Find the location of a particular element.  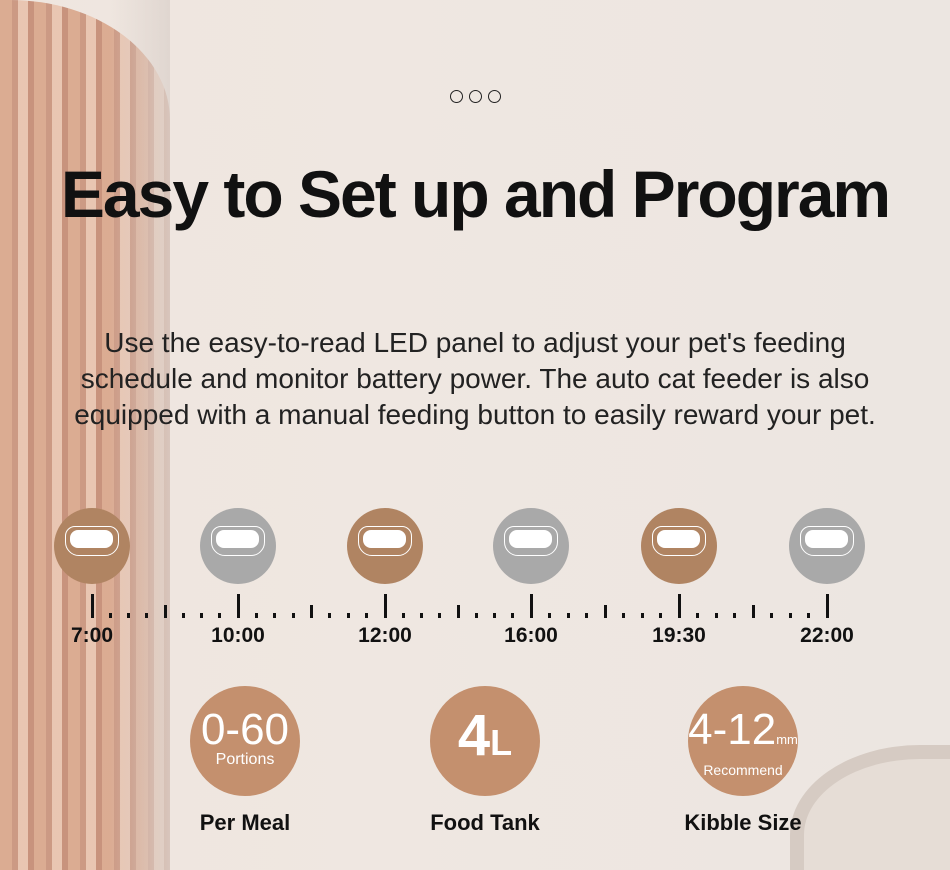

pet-bed-decoration is located at coordinates (870, 807).